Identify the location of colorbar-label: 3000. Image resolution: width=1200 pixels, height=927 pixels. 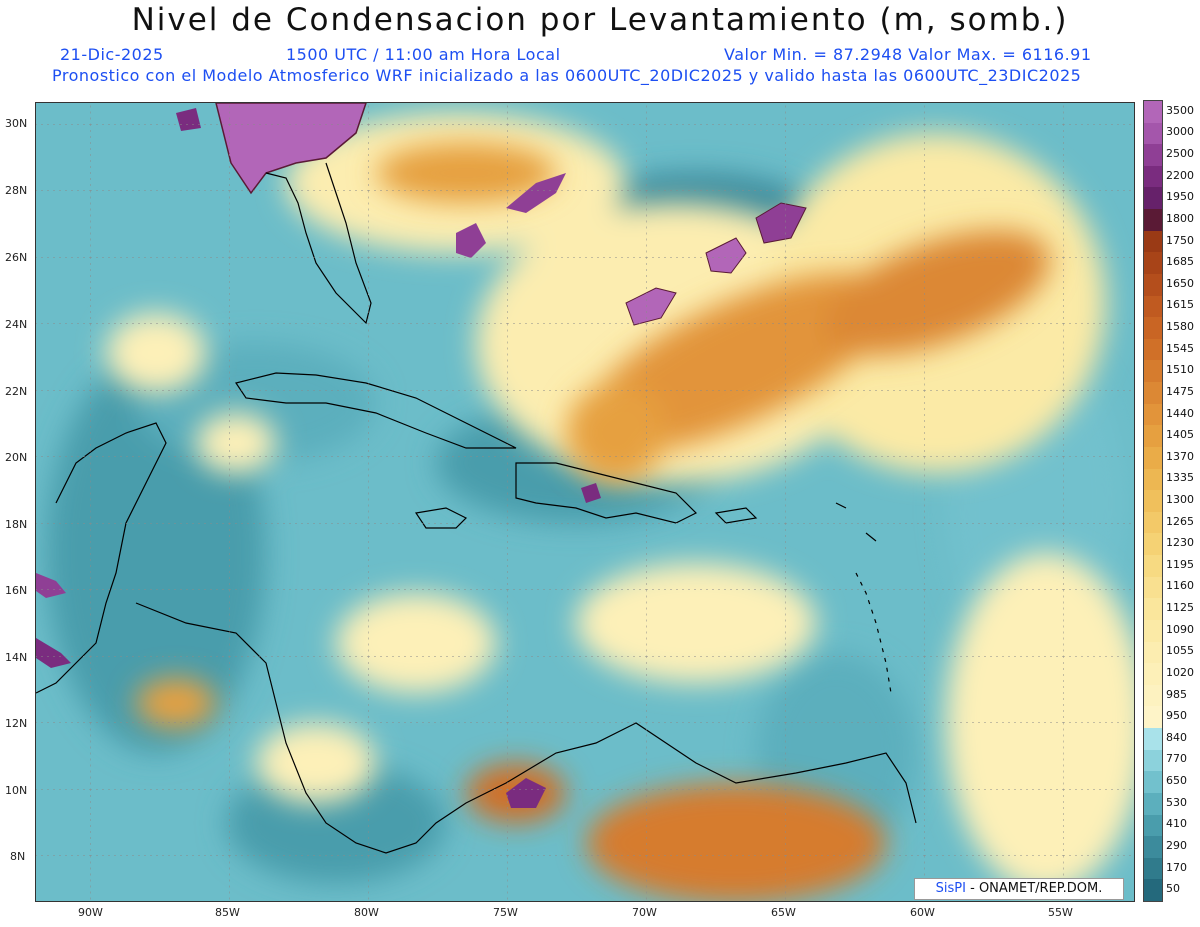
(1180, 132).